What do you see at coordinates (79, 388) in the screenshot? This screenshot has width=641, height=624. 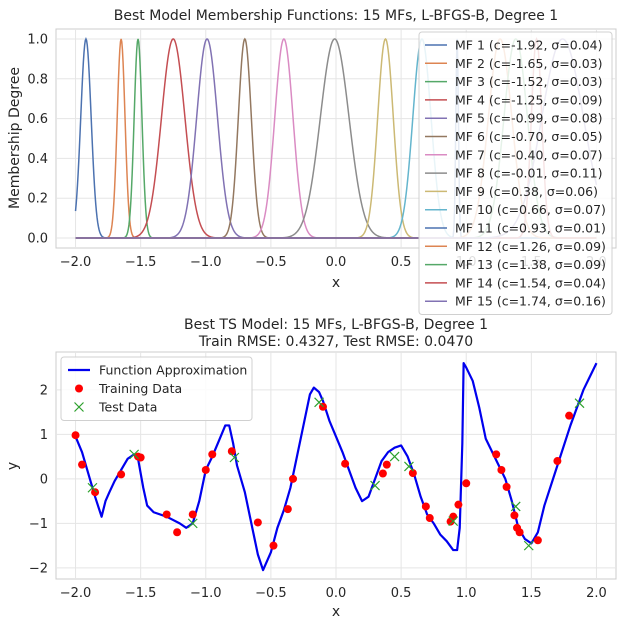 I see `legend-swatch-training` at bounding box center [79, 388].